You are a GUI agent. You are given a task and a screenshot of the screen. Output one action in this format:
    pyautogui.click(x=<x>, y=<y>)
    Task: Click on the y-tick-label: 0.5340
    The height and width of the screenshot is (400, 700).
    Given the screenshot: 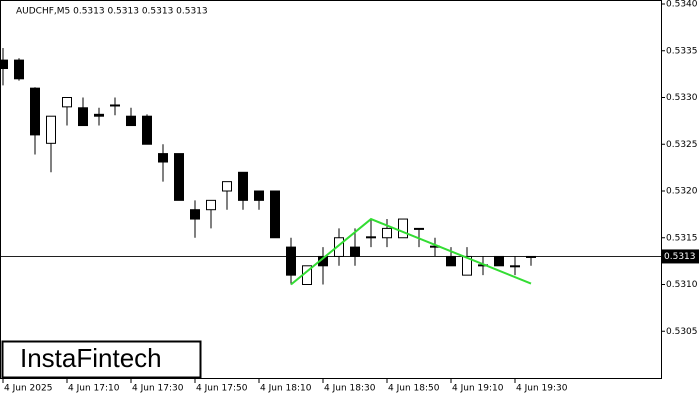 What is the action you would take?
    pyautogui.click(x=682, y=5)
    